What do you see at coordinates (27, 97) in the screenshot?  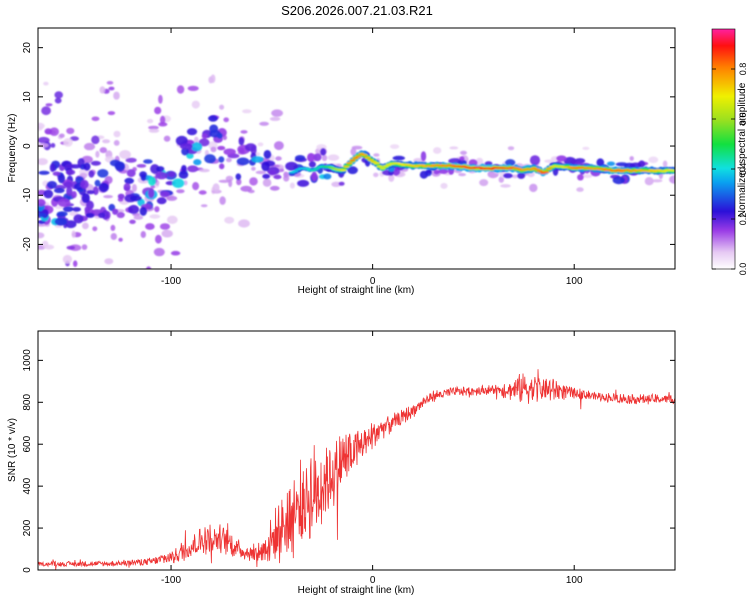 I see `spectrogram-y-tick-label: 10` at bounding box center [27, 97].